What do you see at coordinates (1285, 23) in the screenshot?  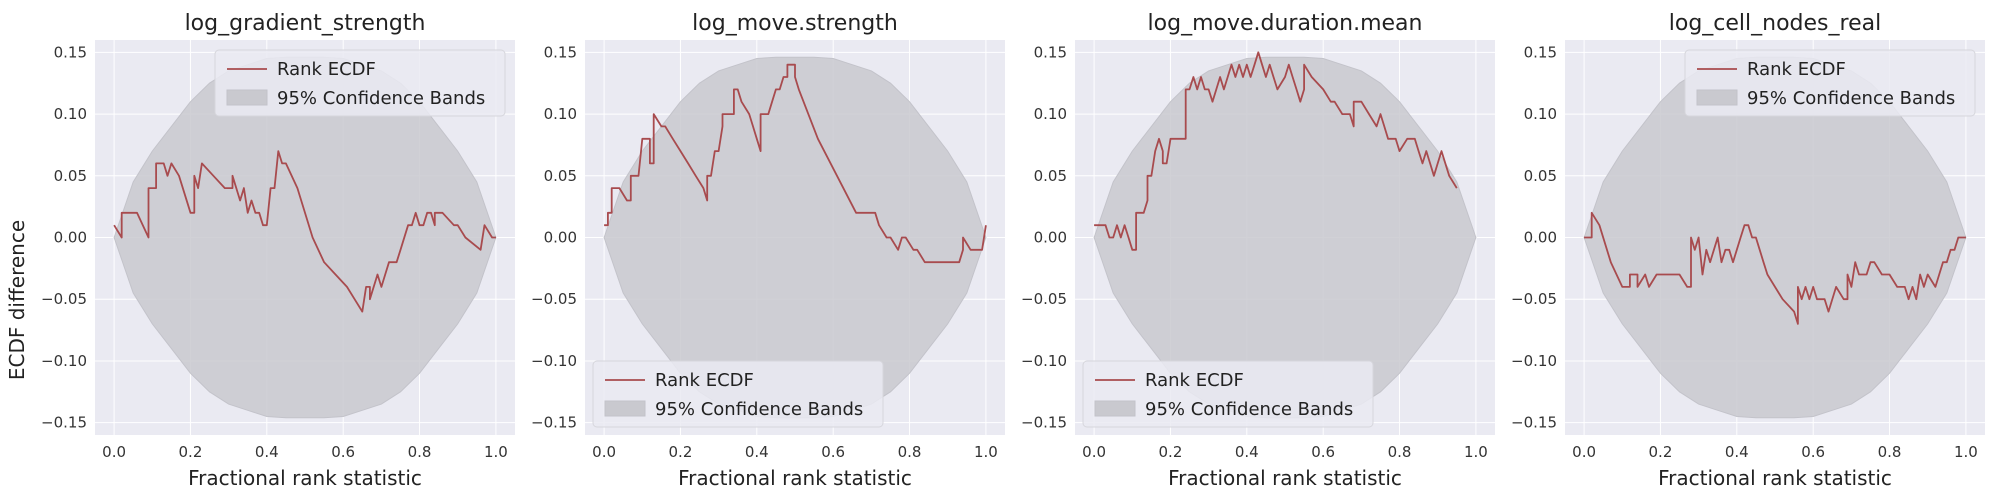 I see `chart-title: log_move.duration.mean` at bounding box center [1285, 23].